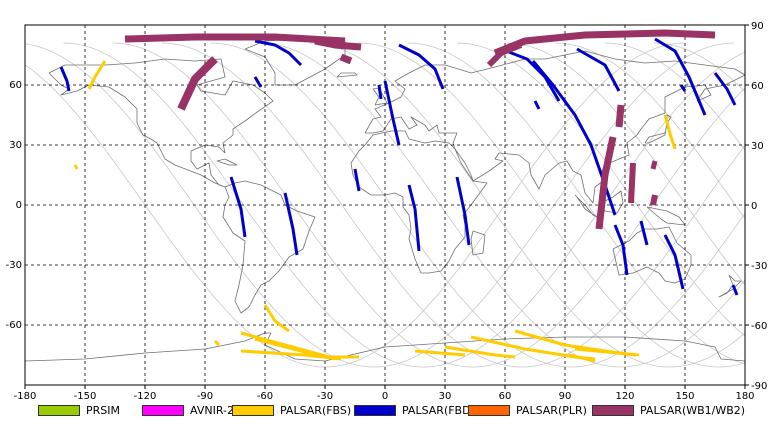 The width and height of the screenshot is (770, 430). What do you see at coordinates (757, 26) in the screenshot?
I see `y-tick-label: 90` at bounding box center [757, 26].